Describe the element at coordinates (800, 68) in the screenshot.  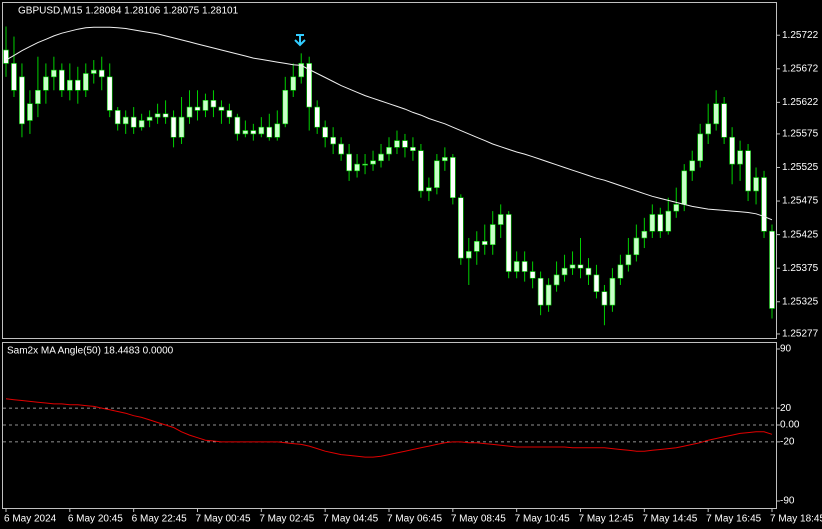
I see `y-tick-label: 1.25672` at that location.